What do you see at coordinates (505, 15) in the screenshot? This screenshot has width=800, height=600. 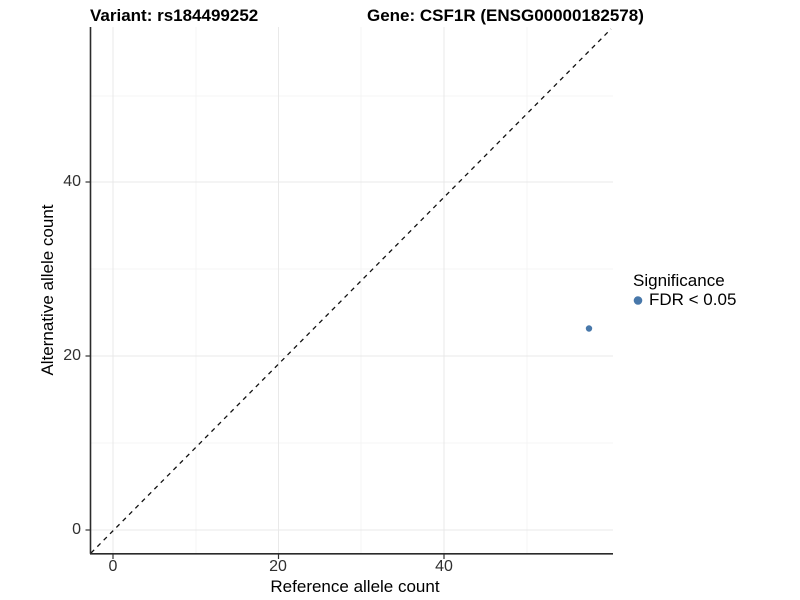 I see `gene-title: Gene: CSF1R (ENSG00000182578)` at bounding box center [505, 15].